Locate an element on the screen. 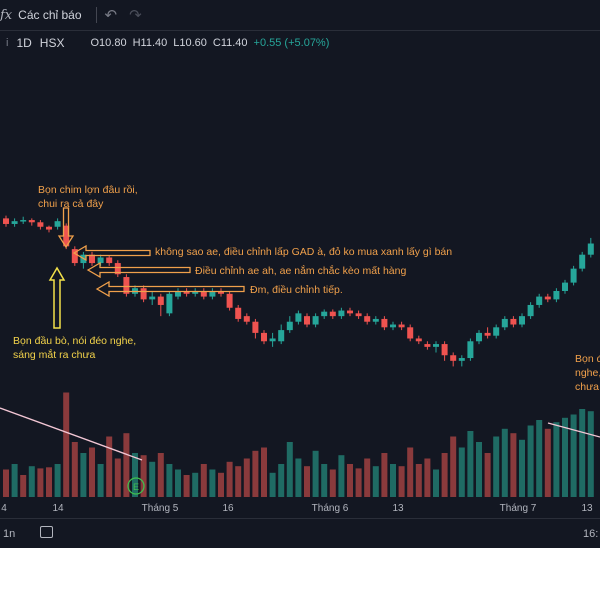 The image size is (600, 600). fx-icon: ƒx is located at coordinates (6, 15).